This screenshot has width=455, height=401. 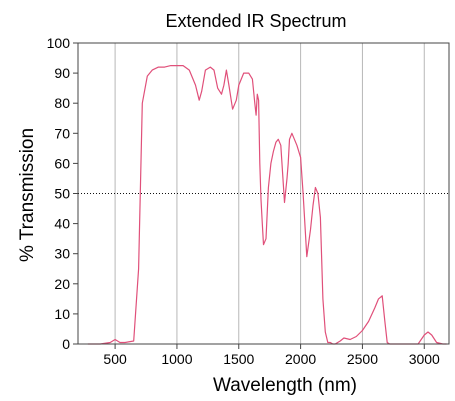 What do you see at coordinates (271, 355) in the screenshot?
I see `x-axis-ticks: 500 1000 1500 2000 2500 3000` at bounding box center [271, 355].